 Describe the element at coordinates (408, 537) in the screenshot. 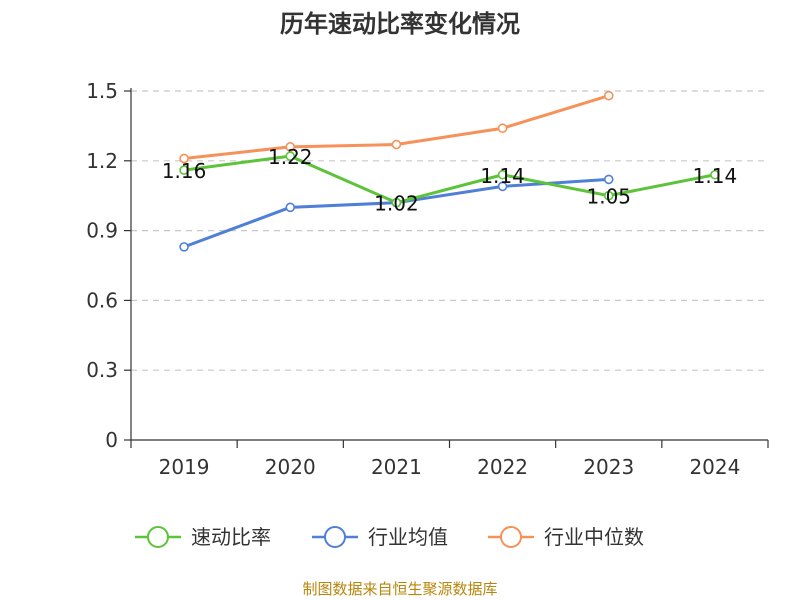

I see `legend-label: 行业均值` at that location.